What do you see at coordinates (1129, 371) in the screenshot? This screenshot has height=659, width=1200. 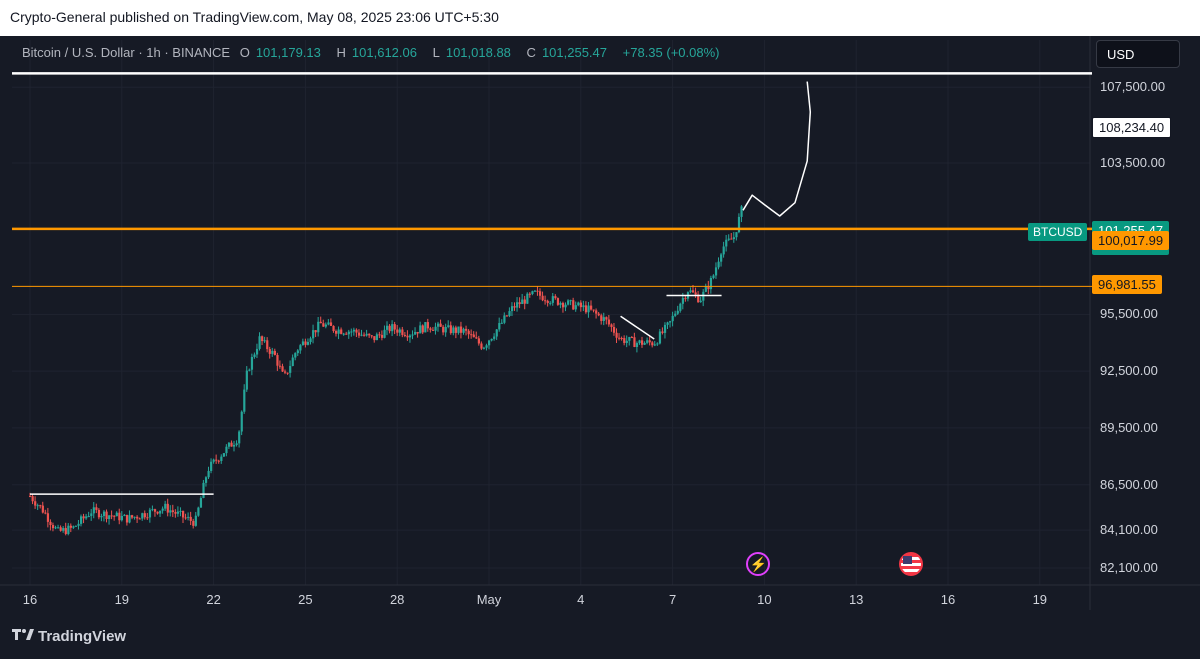 I see `price-tick-label: 92,500.00` at bounding box center [1129, 371].